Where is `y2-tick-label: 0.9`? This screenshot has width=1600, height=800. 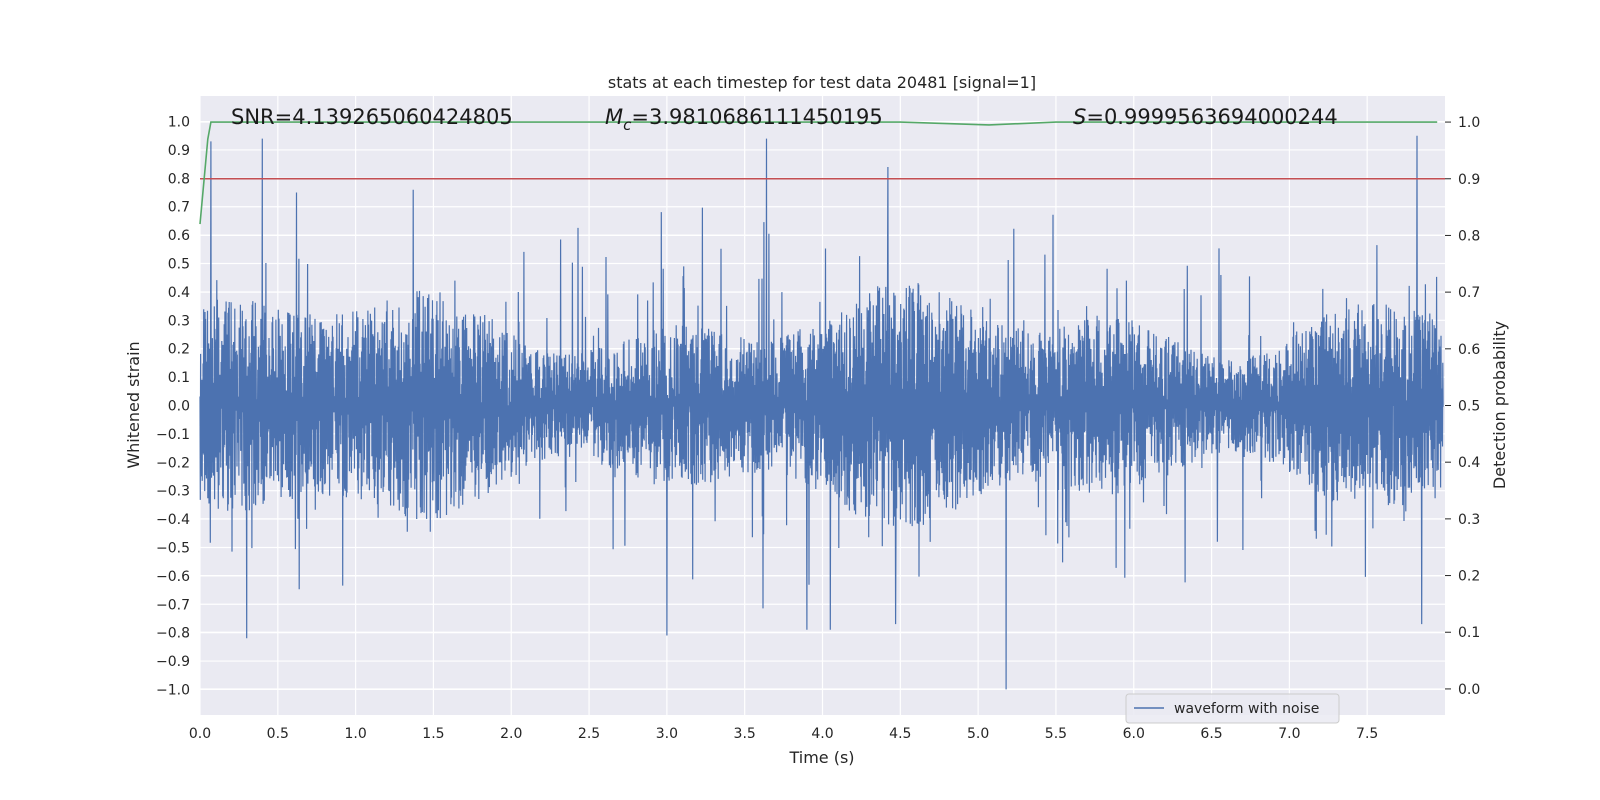
y2-tick-label: 0.9 is located at coordinates (1469, 180).